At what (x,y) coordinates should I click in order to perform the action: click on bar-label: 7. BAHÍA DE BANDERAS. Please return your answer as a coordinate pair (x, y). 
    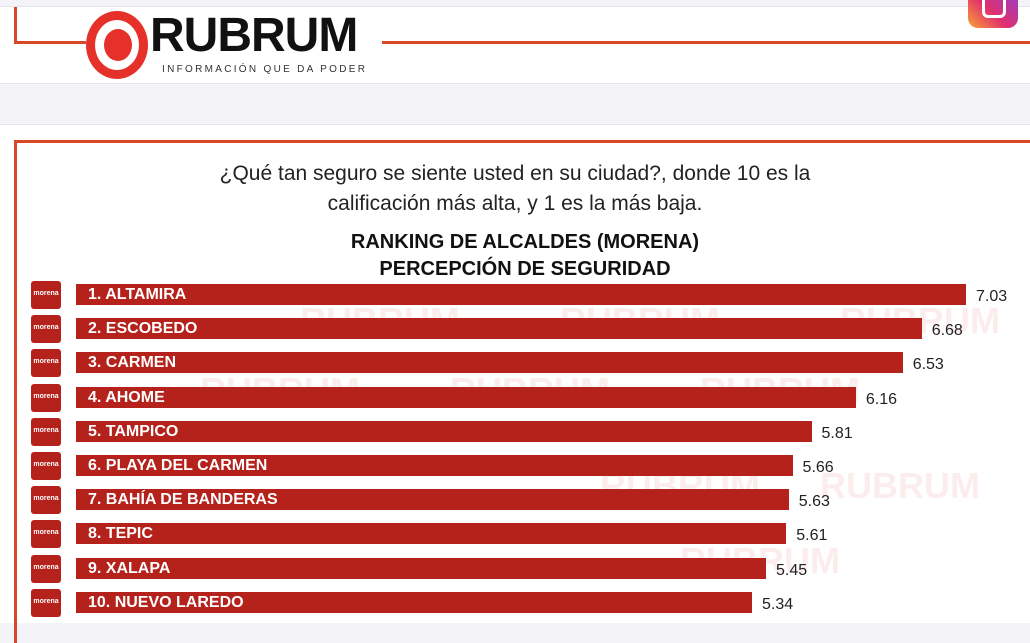
    Looking at the image, I should click on (183, 500).